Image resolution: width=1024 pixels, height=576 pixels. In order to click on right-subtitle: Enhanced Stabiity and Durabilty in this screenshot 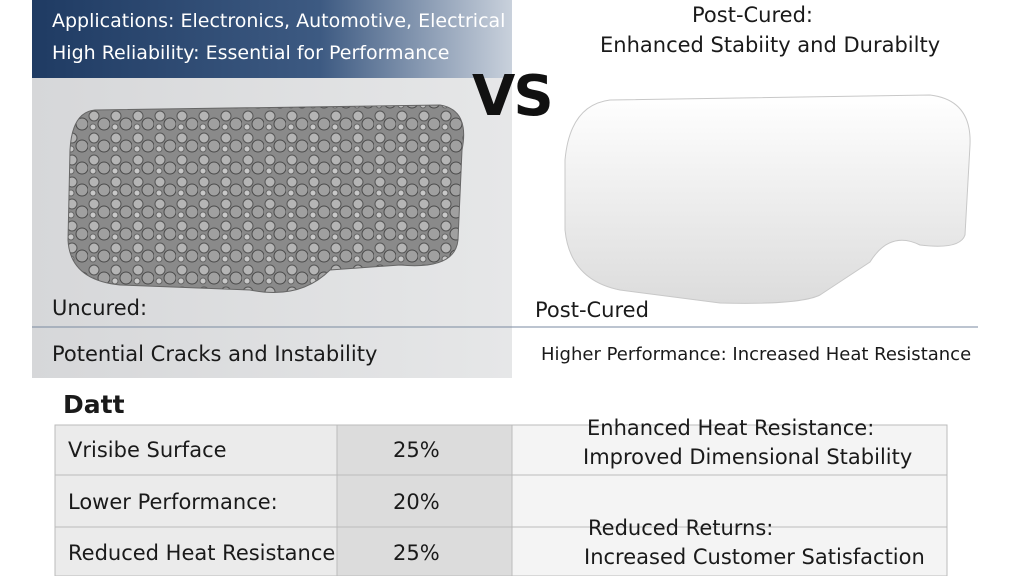, I will do `click(770, 45)`.